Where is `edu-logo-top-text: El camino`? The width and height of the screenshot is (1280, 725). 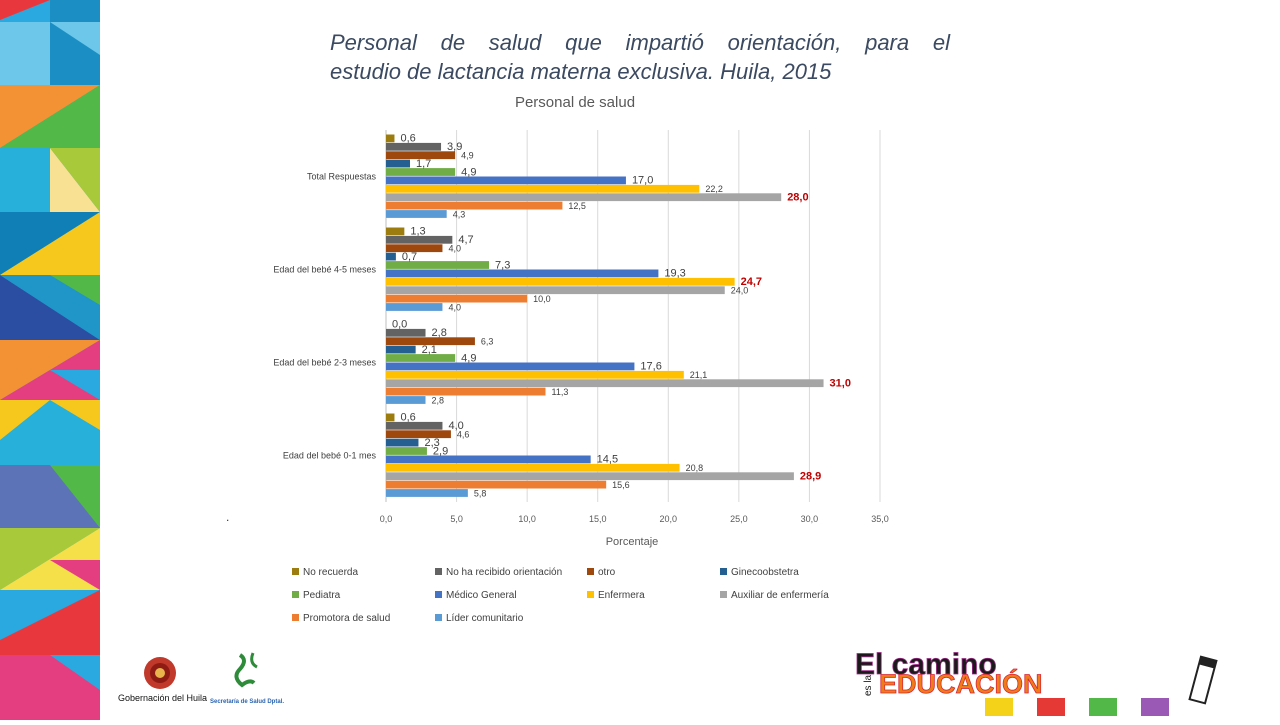
edu-logo-top-text: El camino is located at coordinates (926, 664).